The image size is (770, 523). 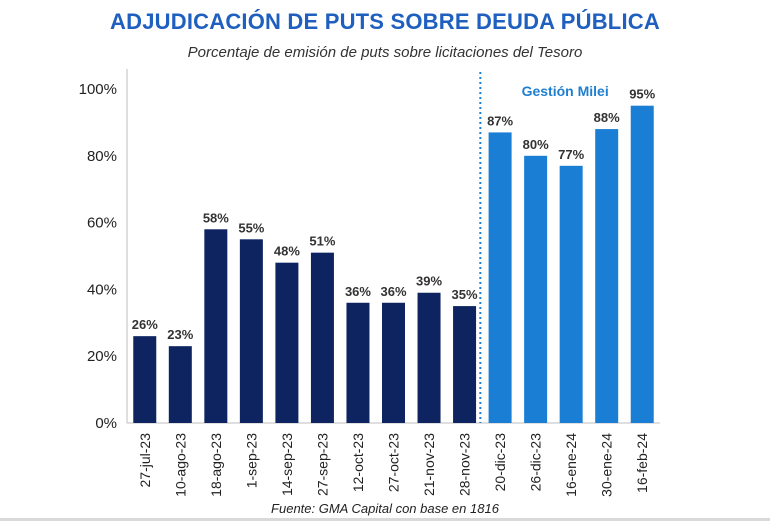 What do you see at coordinates (565, 91) in the screenshot?
I see `annotation-label: Gestión Milei` at bounding box center [565, 91].